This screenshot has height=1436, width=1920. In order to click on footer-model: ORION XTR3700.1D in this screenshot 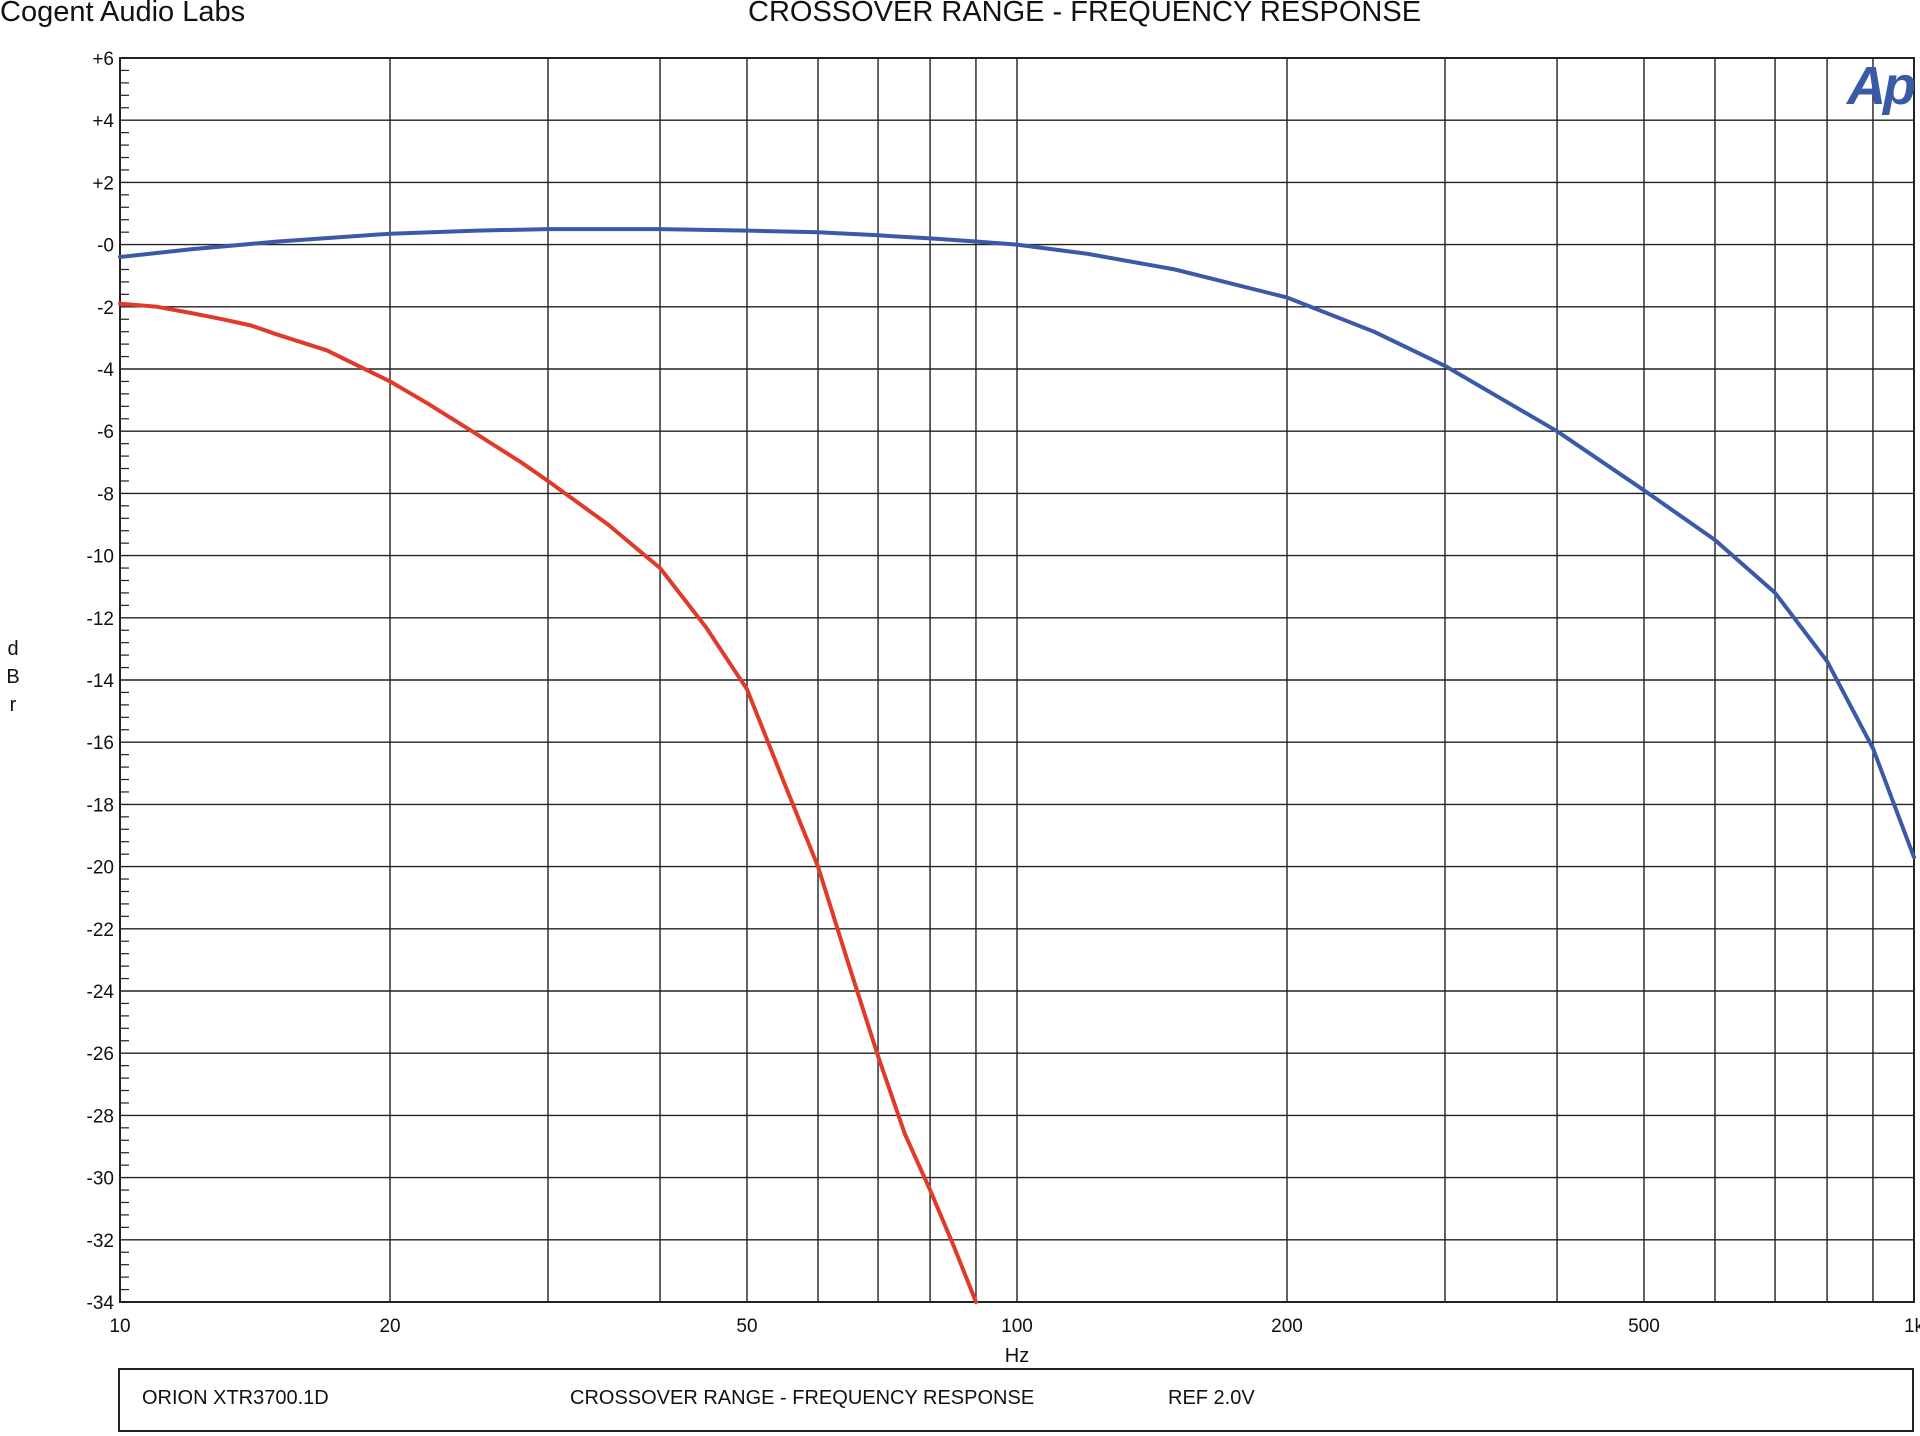, I will do `click(235, 1398)`.